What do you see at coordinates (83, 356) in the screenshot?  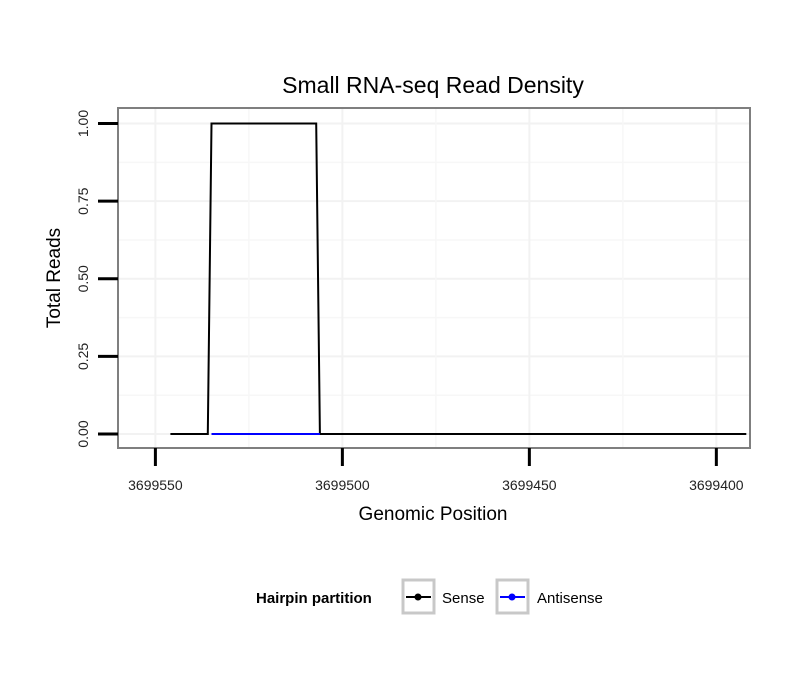 I see `y-tick-label-1: 0.25` at bounding box center [83, 356].